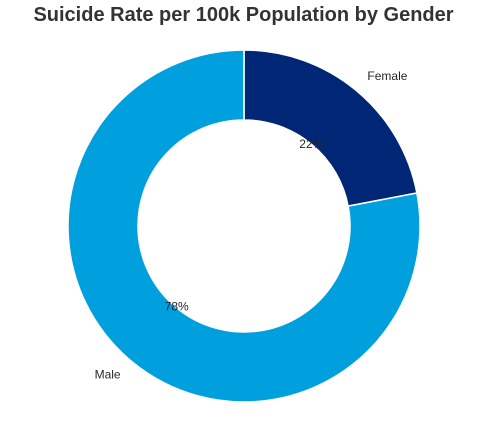 Image resolution: width=487 pixels, height=429 pixels. I want to click on percent-label-male: 78%, so click(177, 307).